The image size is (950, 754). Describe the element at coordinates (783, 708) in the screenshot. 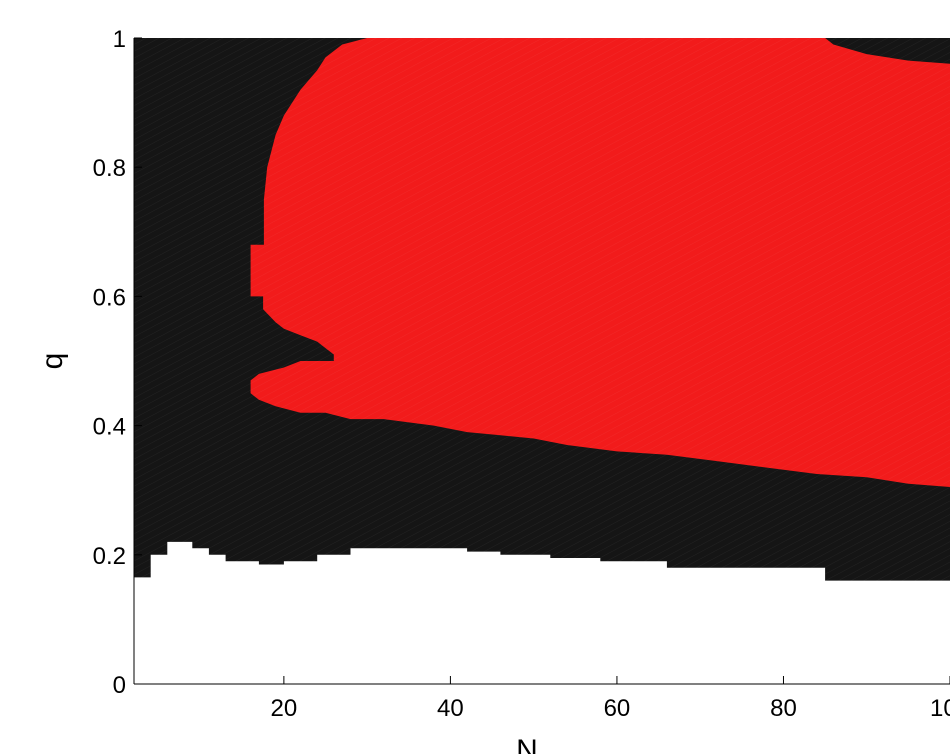

I see `x-tick-label: 80` at that location.